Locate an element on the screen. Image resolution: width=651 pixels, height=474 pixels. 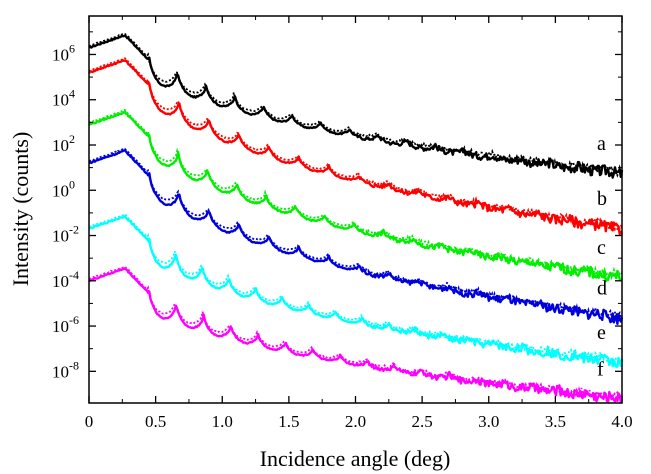
x-tick-label: 3.5 is located at coordinates (555, 421).